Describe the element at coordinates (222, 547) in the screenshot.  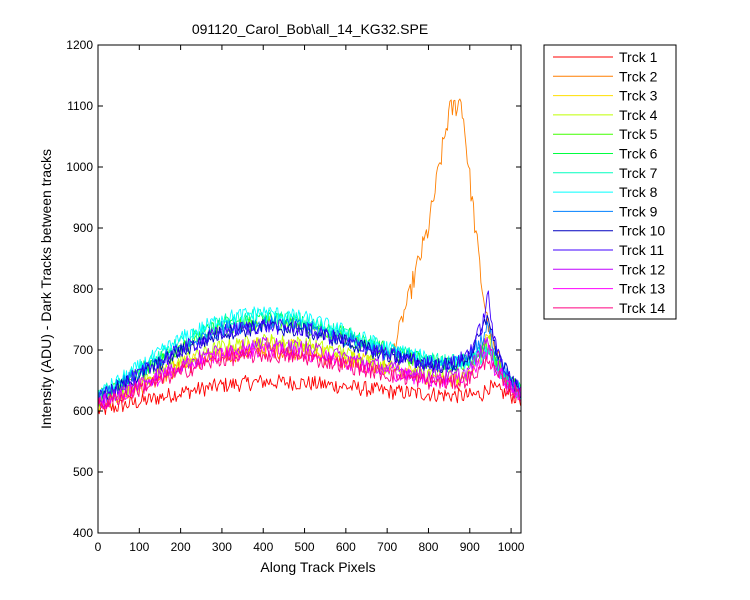
I see `x-tick-label-3: 300` at that location.